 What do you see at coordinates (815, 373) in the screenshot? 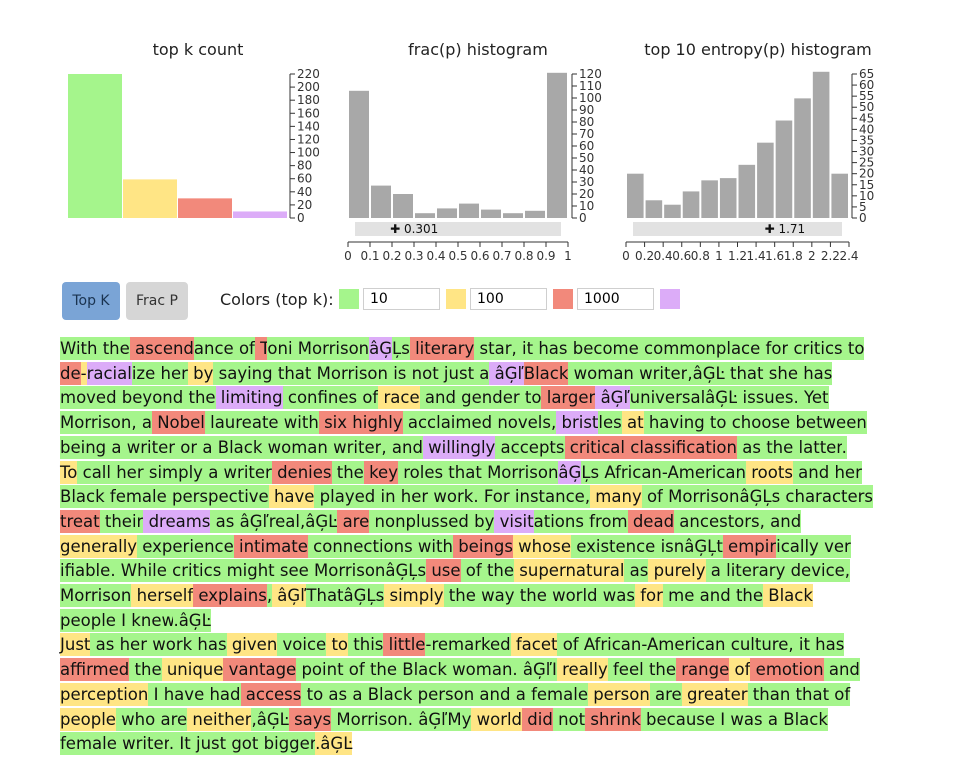
I see `token-top10: has` at bounding box center [815, 373].